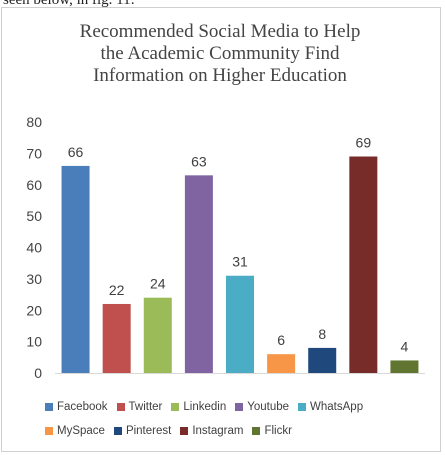 Image resolution: width=445 pixels, height=455 pixels. I want to click on legend-item-pinterest: Pinterest, so click(142, 431).